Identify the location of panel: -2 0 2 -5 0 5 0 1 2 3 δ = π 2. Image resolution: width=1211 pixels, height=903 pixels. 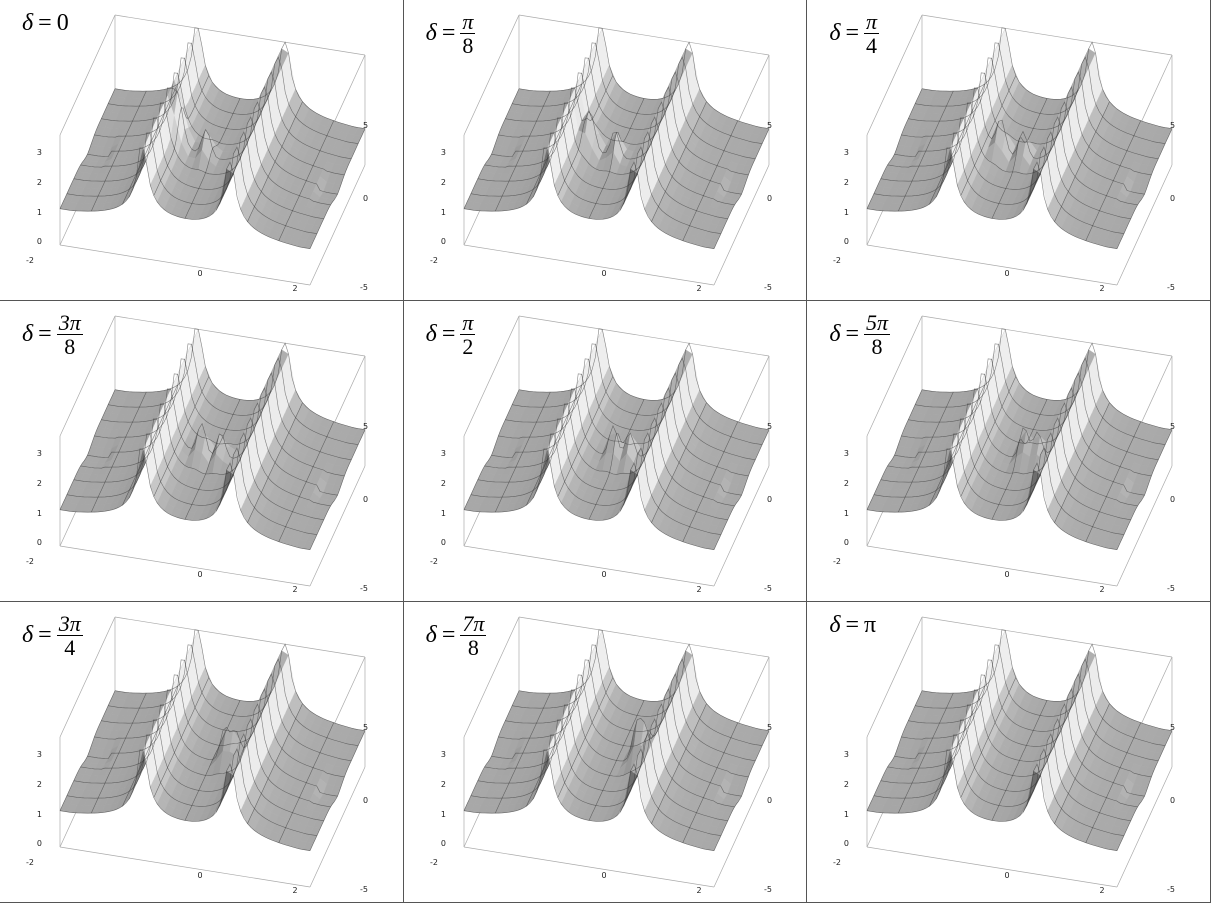
(605, 451).